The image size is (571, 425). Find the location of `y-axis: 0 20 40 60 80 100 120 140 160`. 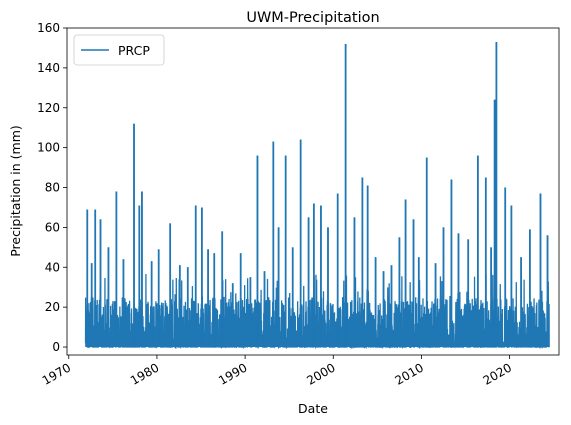

y-axis: 0 20 40 60 80 100 120 140 160 is located at coordinates (52, 187).